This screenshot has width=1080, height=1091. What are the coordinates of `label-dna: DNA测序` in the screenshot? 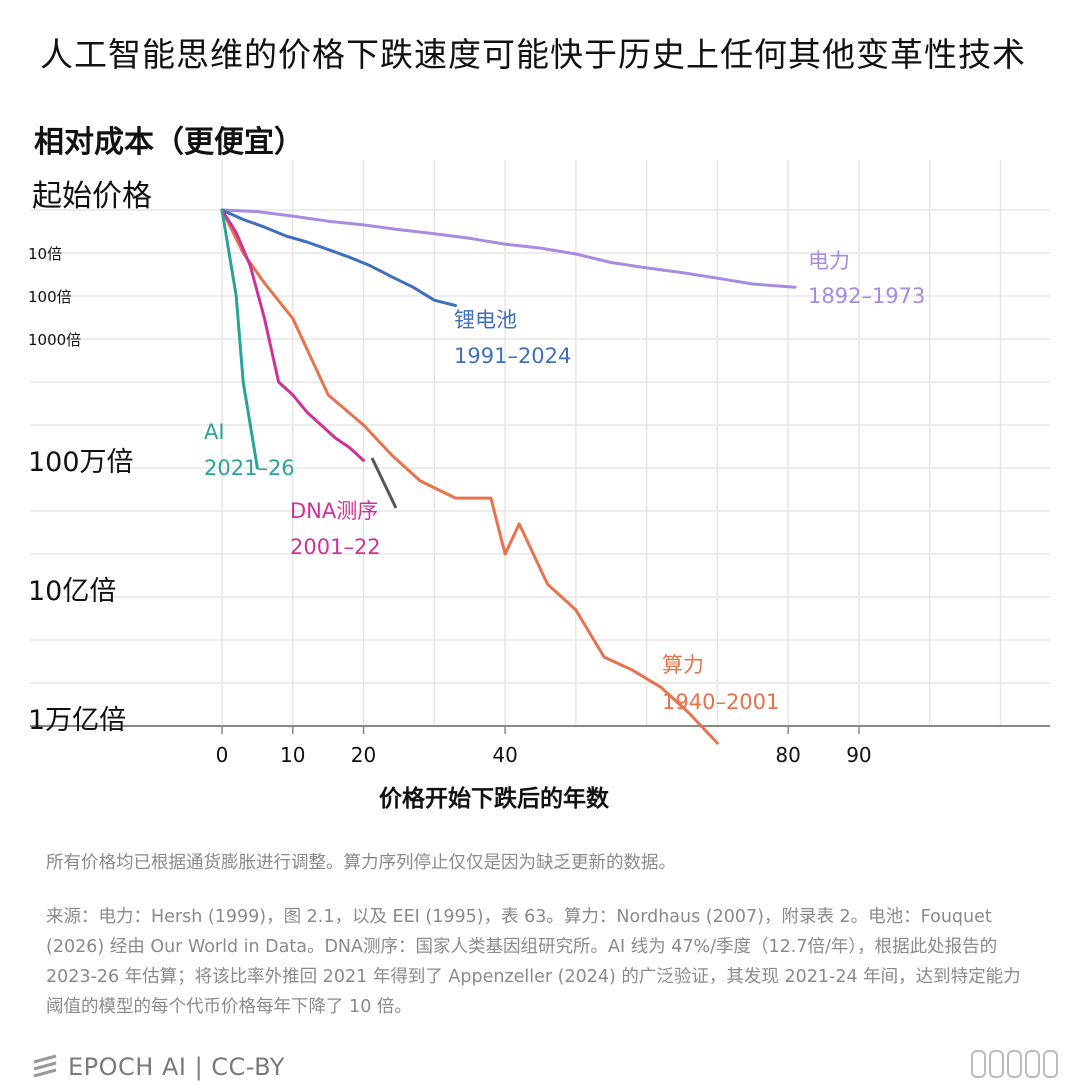 It's located at (334, 511).